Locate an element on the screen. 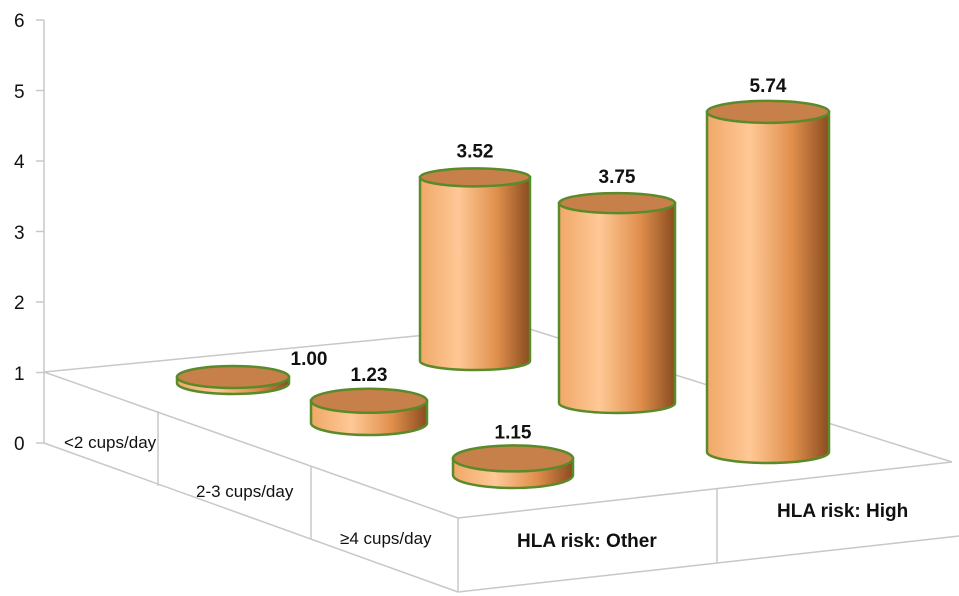 The height and width of the screenshot is (596, 959). floor-front-edge is located at coordinates (251, 445).